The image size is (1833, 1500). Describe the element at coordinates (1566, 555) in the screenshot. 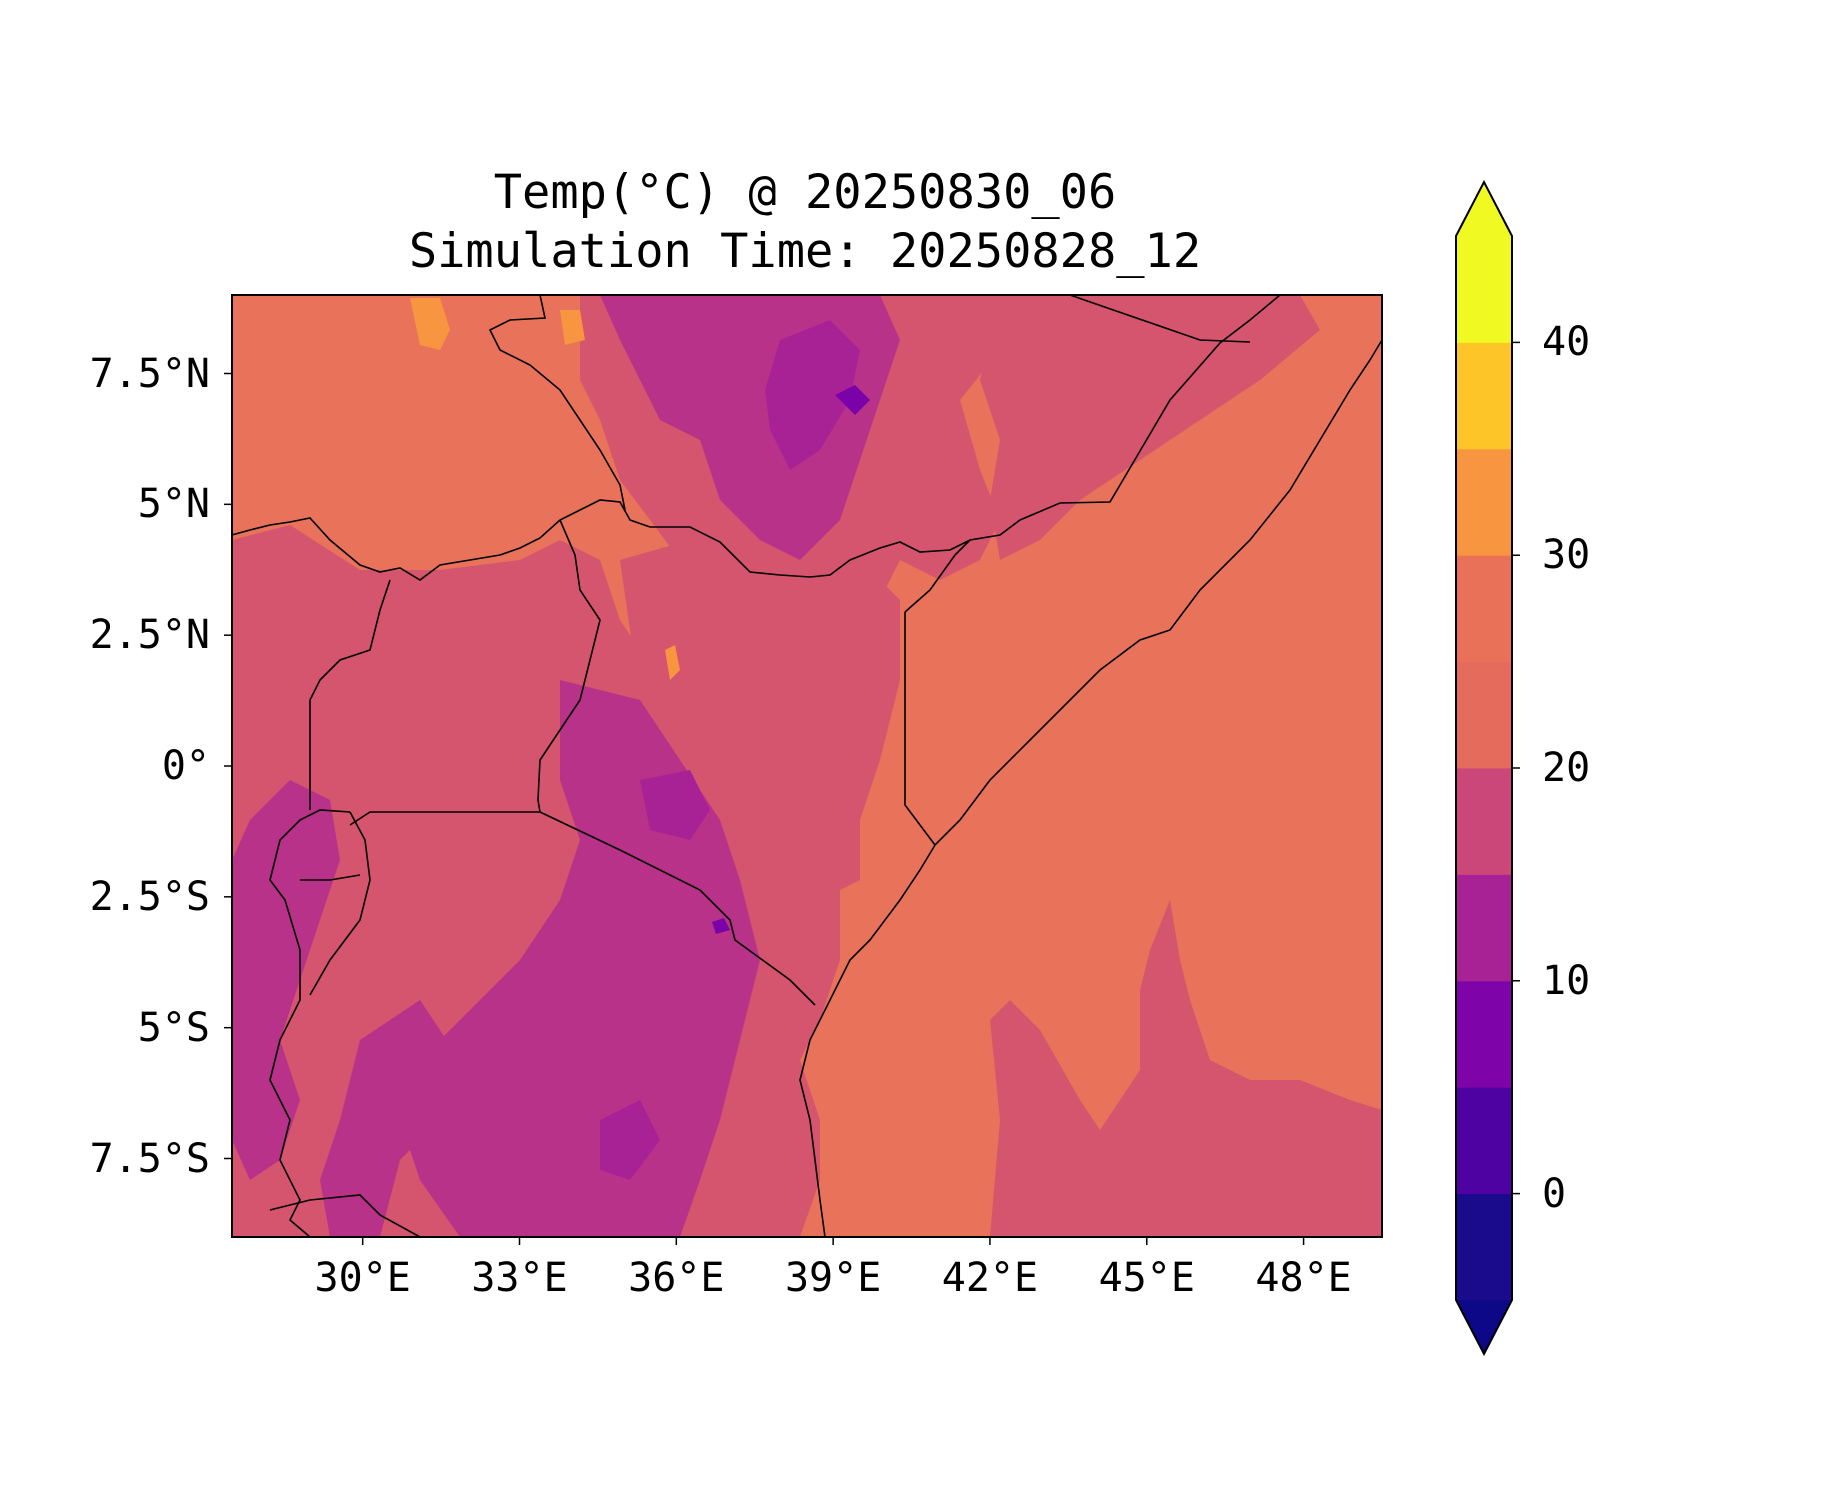

I see `colorbar-tick-label: 30` at that location.